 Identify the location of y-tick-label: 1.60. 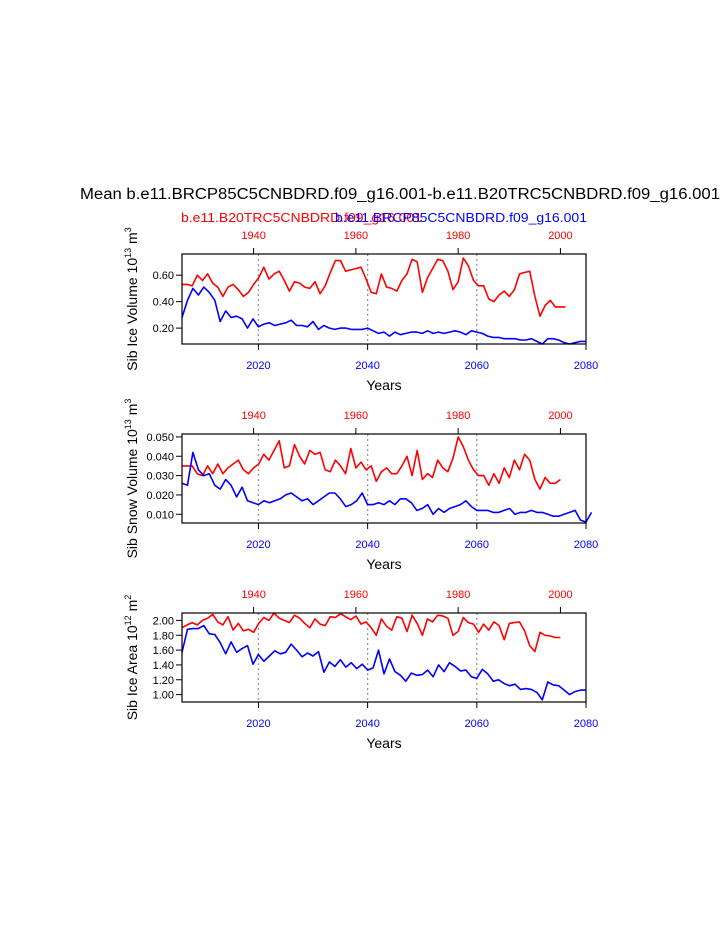
(163, 651).